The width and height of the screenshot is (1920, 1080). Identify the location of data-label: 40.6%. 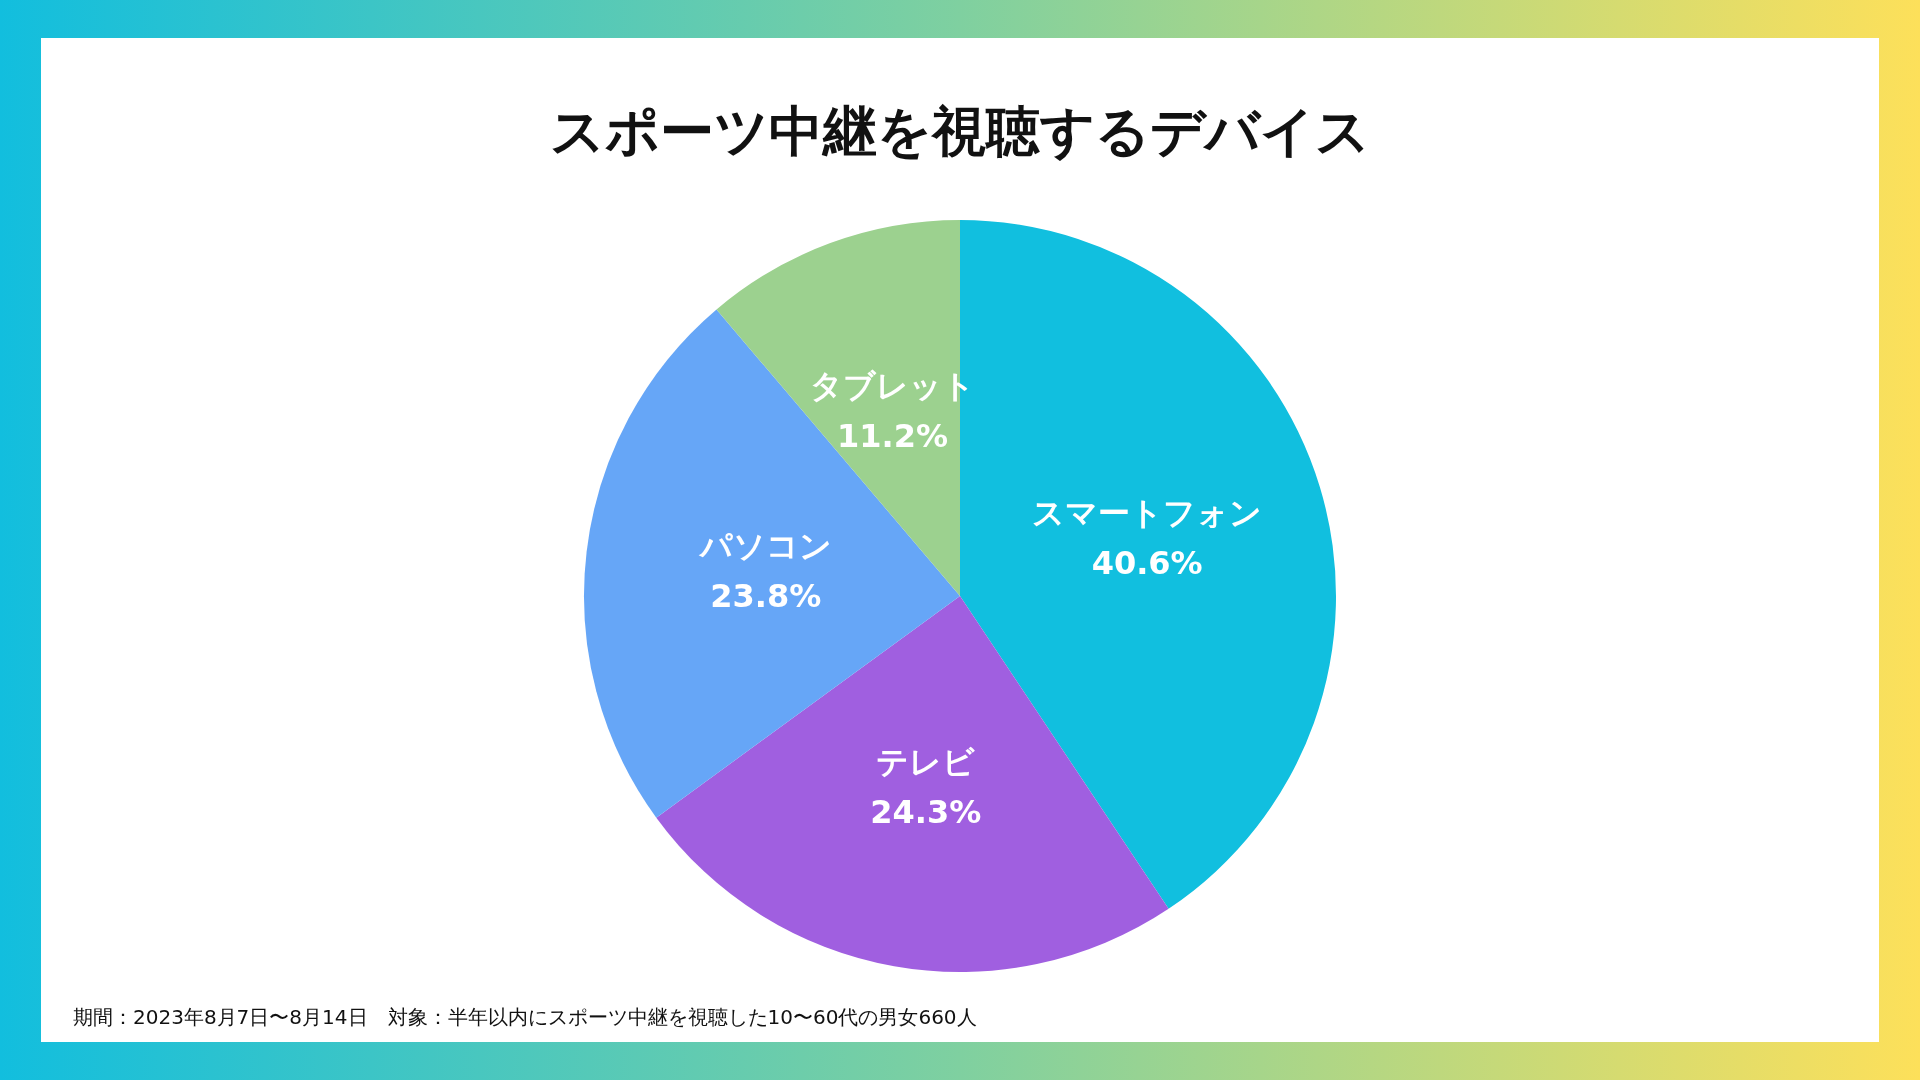
(1147, 562).